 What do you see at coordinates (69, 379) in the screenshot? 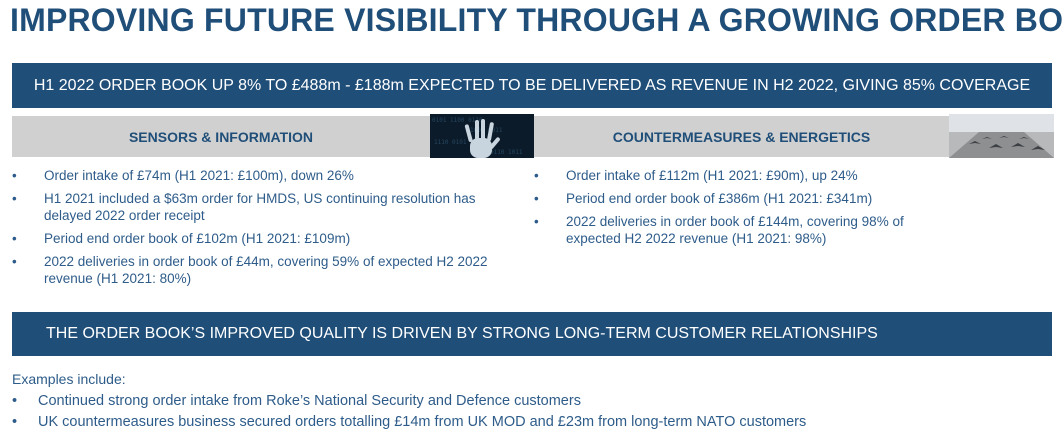
I see `examples-intro: Examples include:` at bounding box center [69, 379].